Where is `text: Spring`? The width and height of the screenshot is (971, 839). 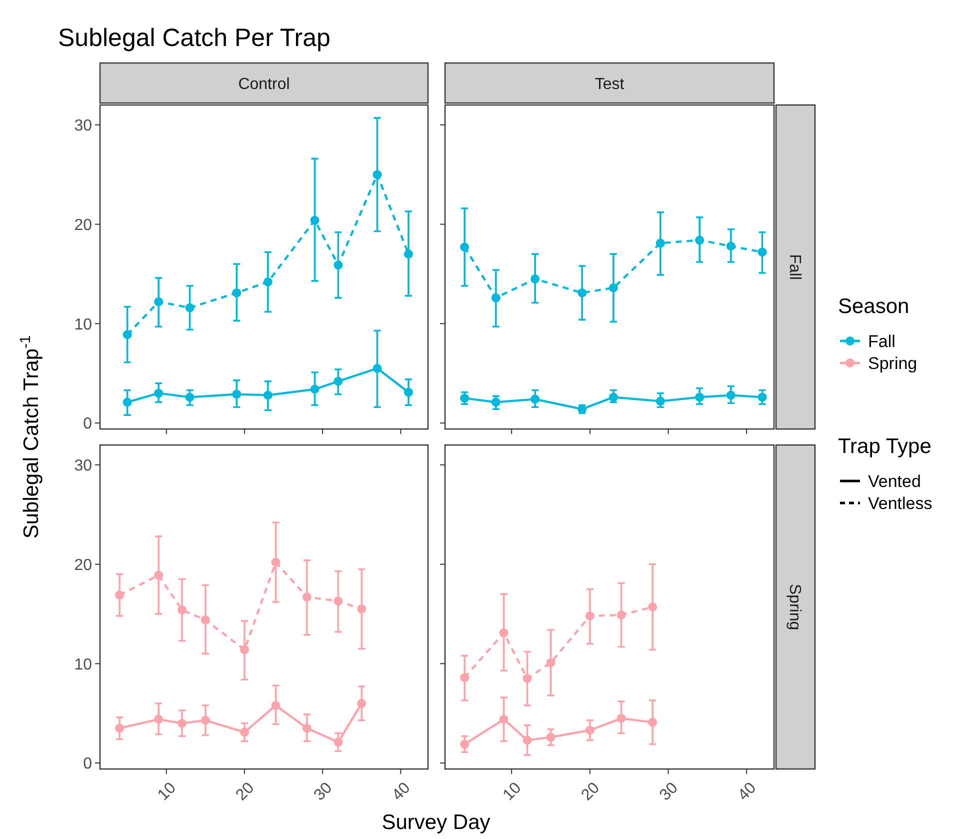 text: Spring is located at coordinates (794, 607).